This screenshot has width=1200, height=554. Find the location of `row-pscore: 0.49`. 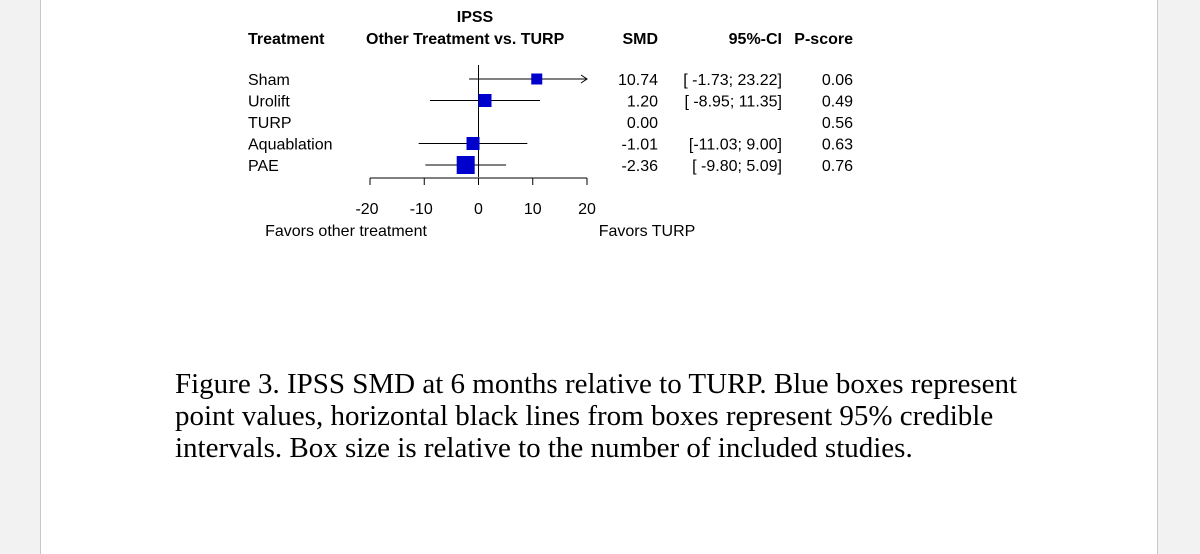

row-pscore: 0.49 is located at coordinates (837, 102).